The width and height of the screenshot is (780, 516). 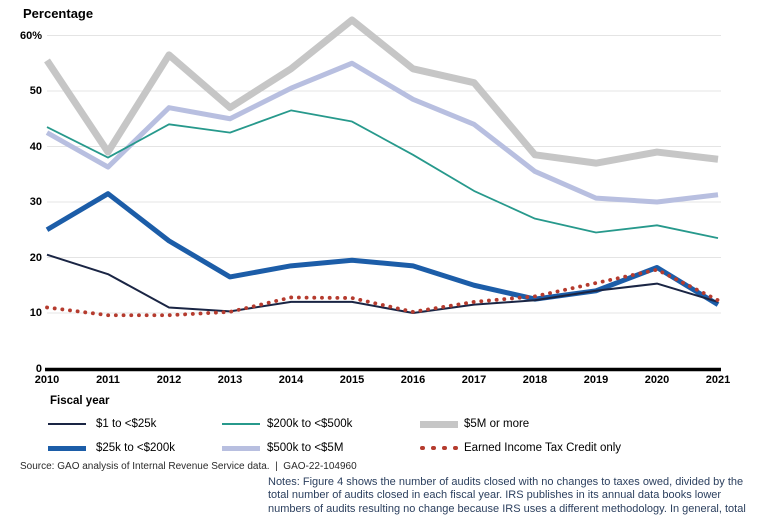 What do you see at coordinates (413, 380) in the screenshot?
I see `x-tick-label-2016: 2016` at bounding box center [413, 380].